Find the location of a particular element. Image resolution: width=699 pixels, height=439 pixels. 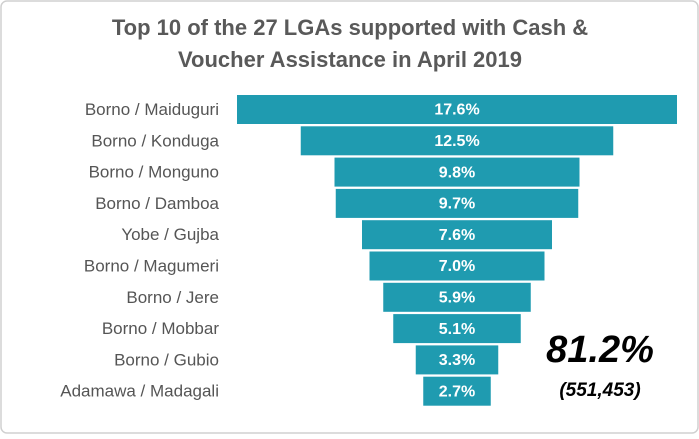

category-label: Yobe / Gujba is located at coordinates (170, 234).